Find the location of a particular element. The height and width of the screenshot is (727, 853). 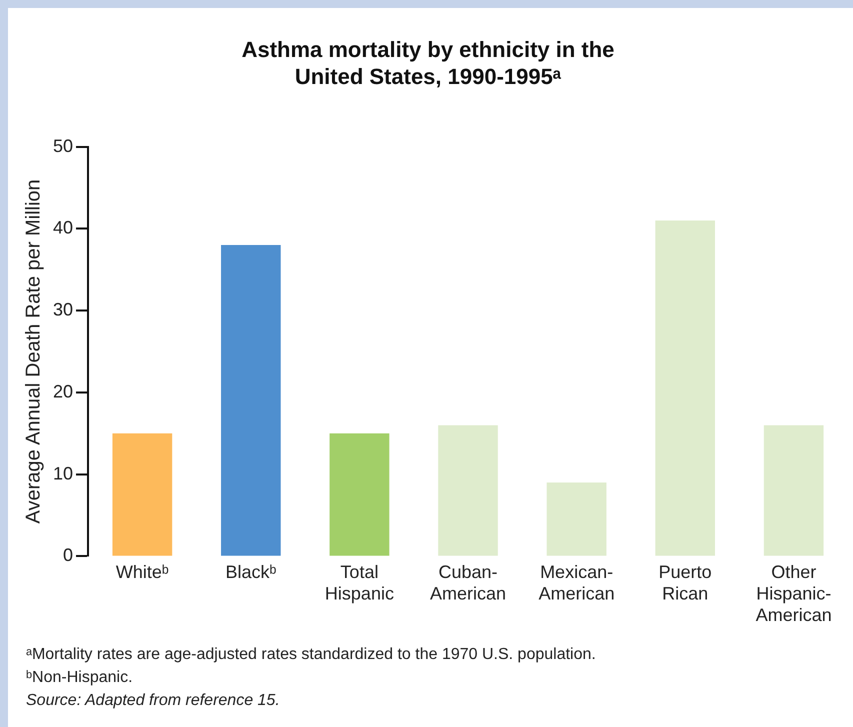

x-tick-label: Whiteᵇ is located at coordinates (142, 572).